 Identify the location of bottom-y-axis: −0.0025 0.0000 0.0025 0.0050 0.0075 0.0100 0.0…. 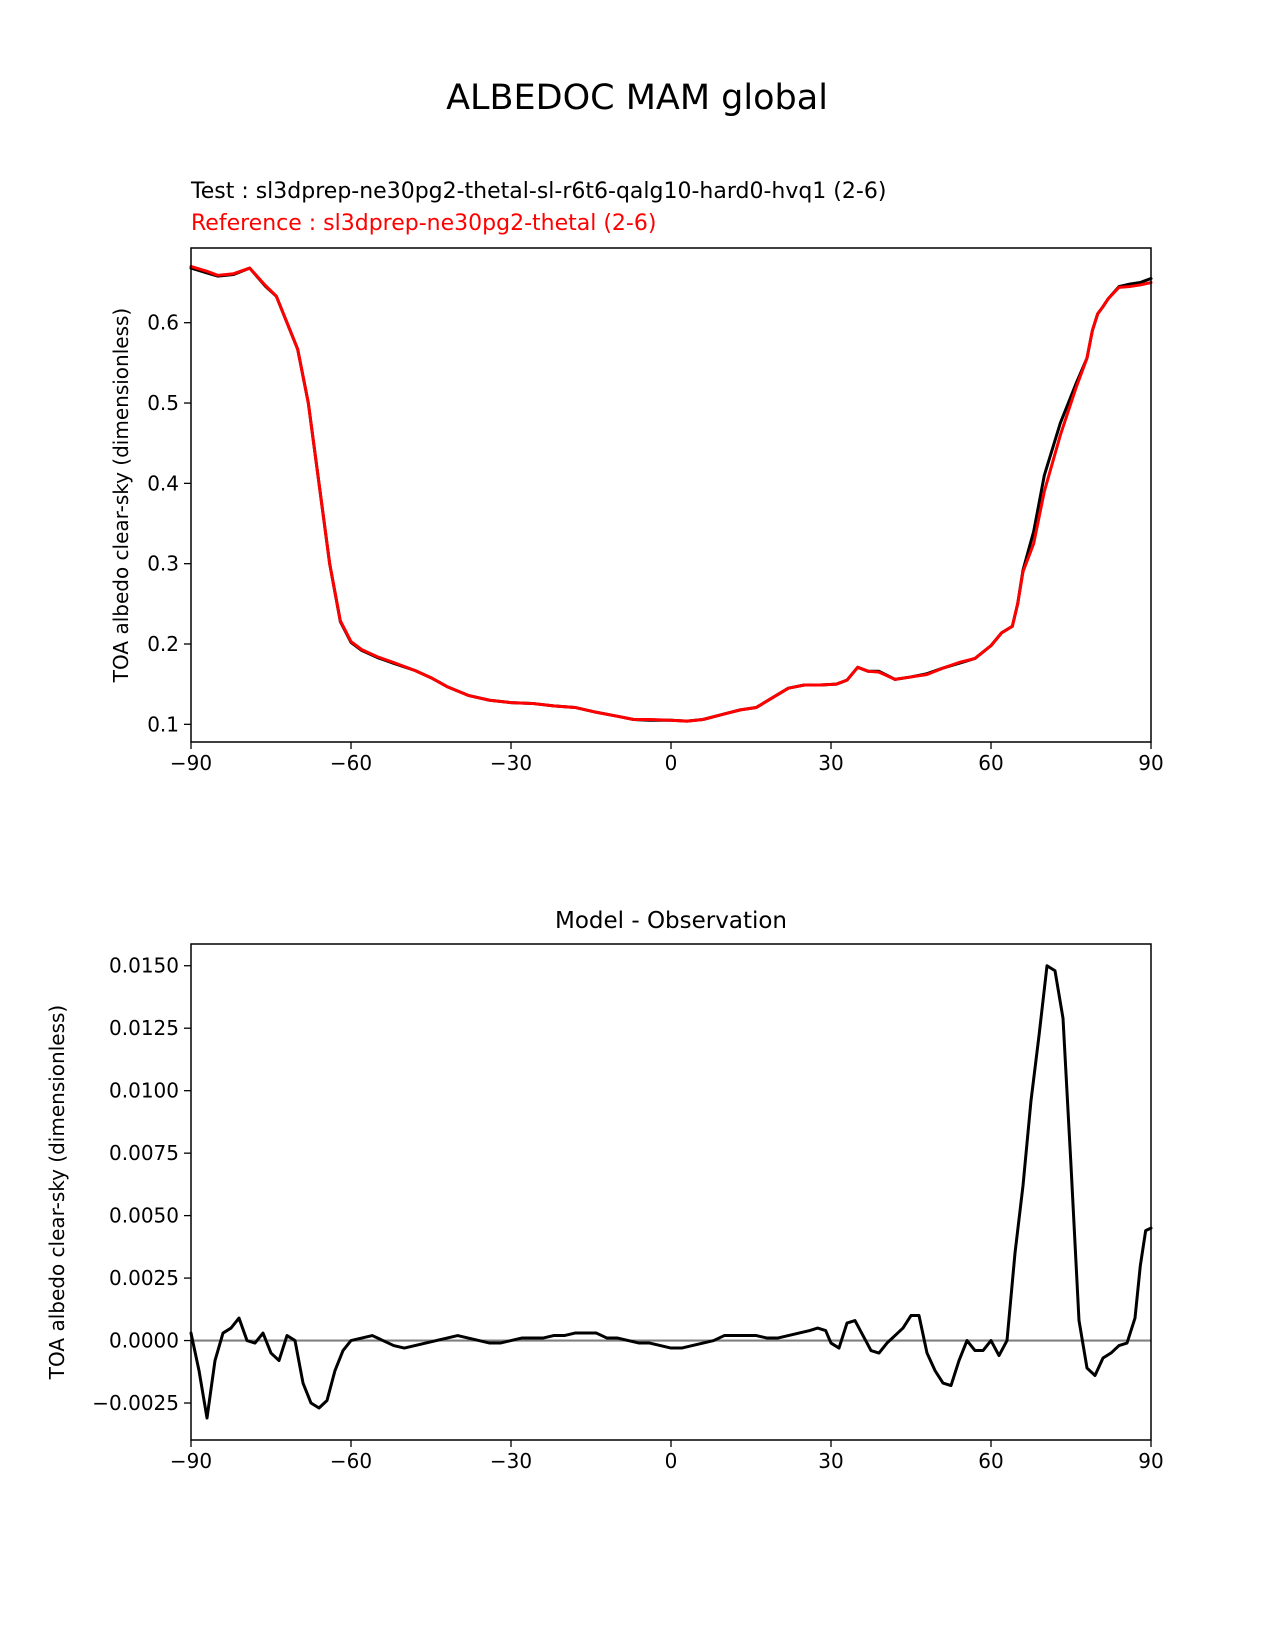
(141, 1184).